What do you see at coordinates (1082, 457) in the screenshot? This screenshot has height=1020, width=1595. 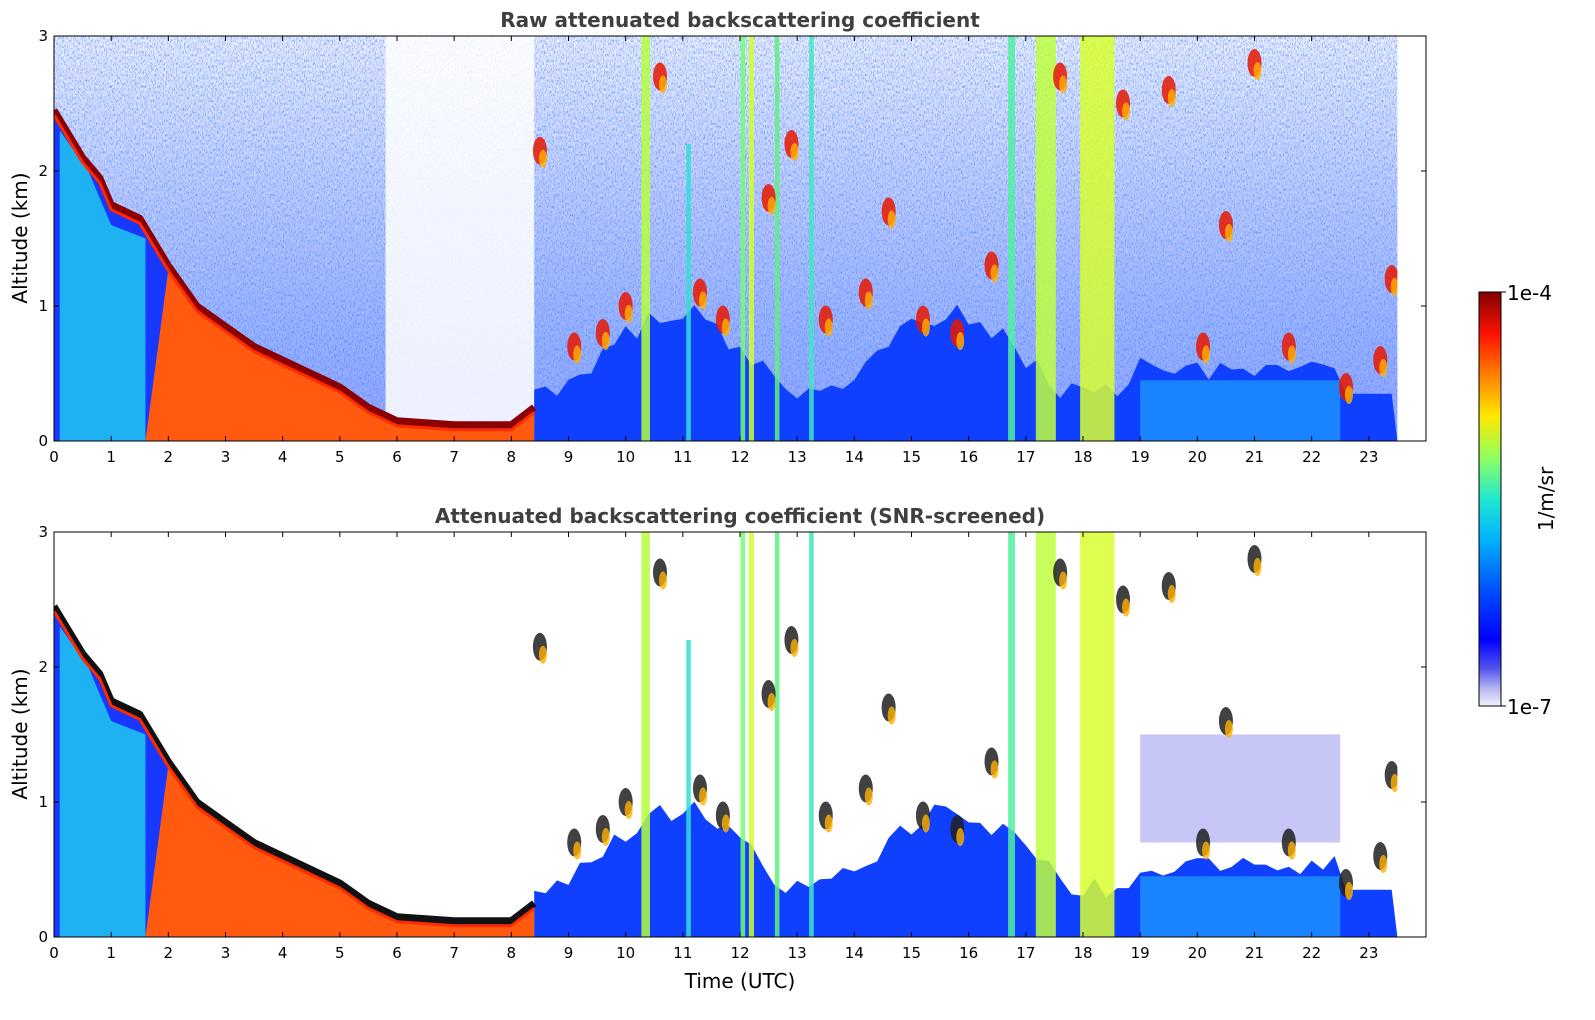 I see `x-tick-label: 18` at bounding box center [1082, 457].